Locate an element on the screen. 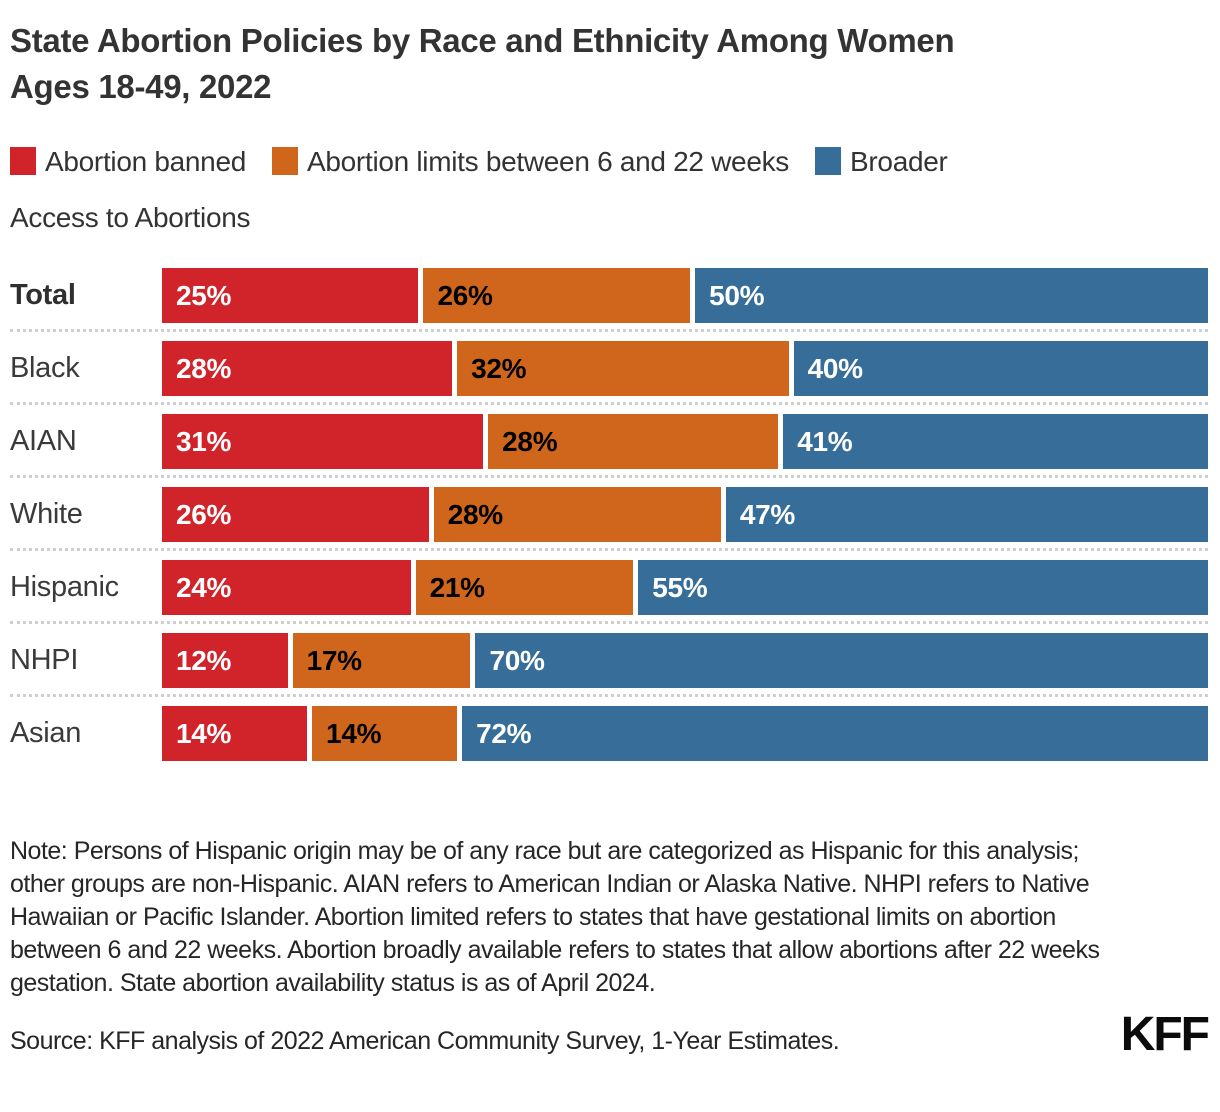 The image size is (1220, 1112). bar-value-label: 50% is located at coordinates (737, 295).